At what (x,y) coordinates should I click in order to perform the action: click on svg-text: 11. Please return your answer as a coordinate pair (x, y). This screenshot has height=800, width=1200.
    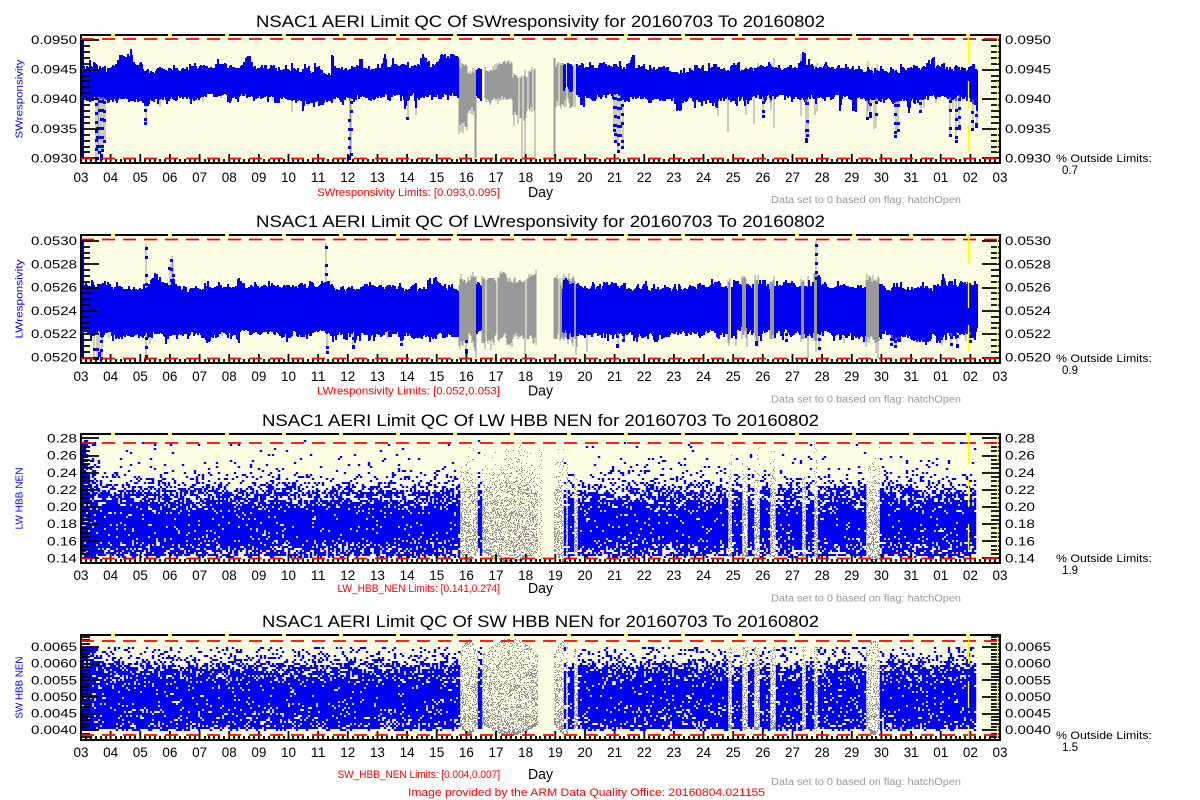
    Looking at the image, I should click on (318, 575).